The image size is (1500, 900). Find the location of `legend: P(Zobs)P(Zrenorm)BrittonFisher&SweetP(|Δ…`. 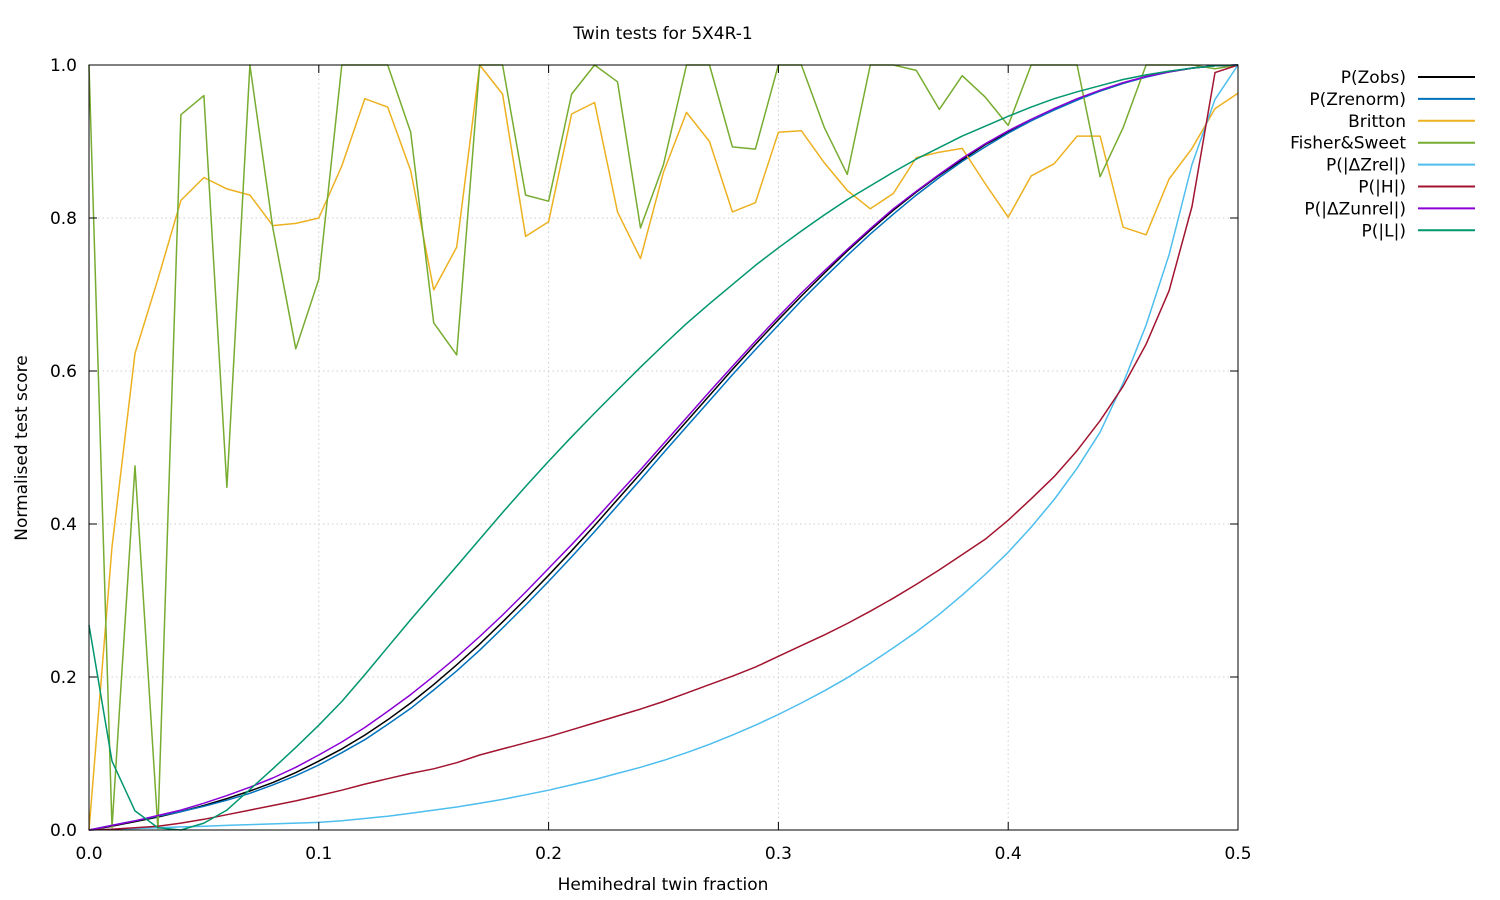

legend: P(Zobs)P(Zrenorm)BrittonFisher&SweetP(|Δ… is located at coordinates (1382, 154).